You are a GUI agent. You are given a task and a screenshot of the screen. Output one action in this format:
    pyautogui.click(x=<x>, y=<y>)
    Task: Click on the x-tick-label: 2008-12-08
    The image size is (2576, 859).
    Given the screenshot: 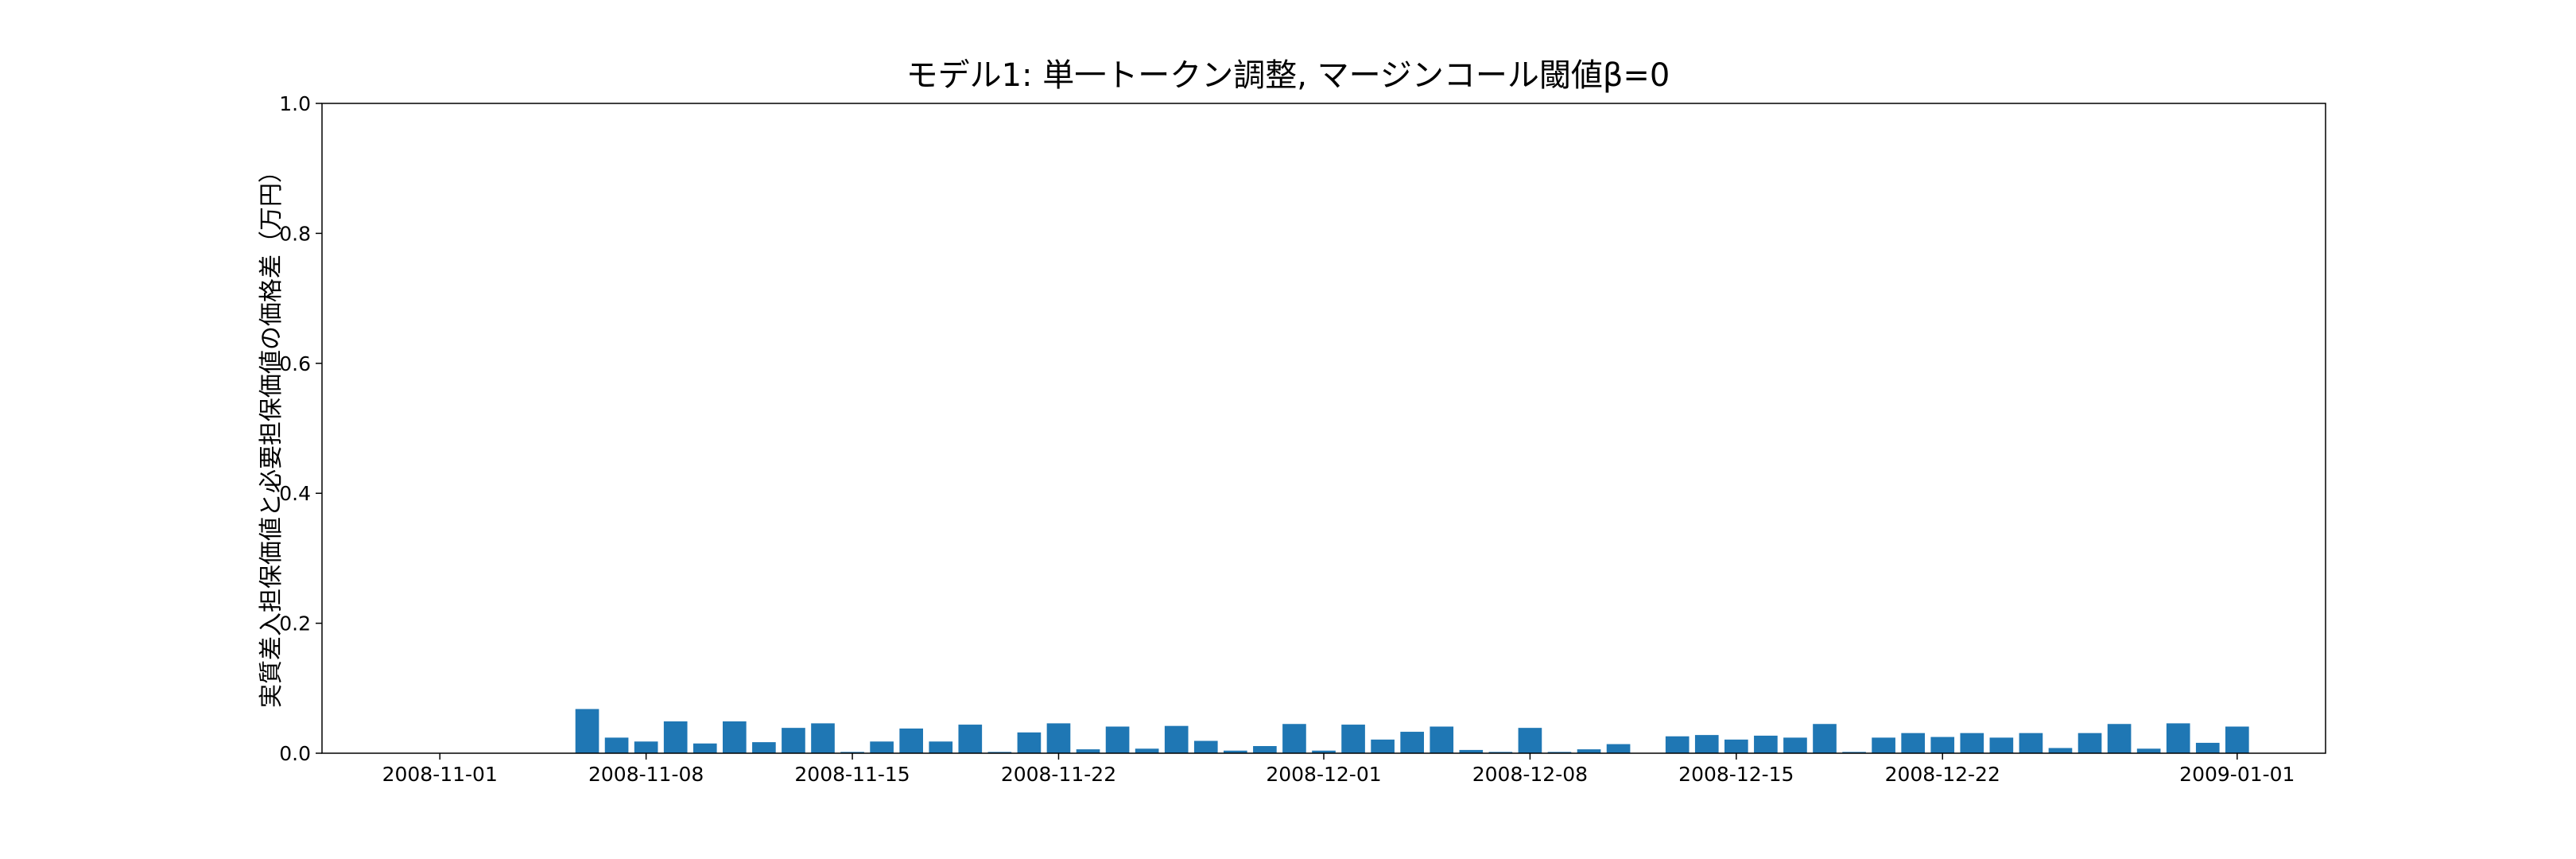 What is the action you would take?
    pyautogui.click(x=1530, y=774)
    